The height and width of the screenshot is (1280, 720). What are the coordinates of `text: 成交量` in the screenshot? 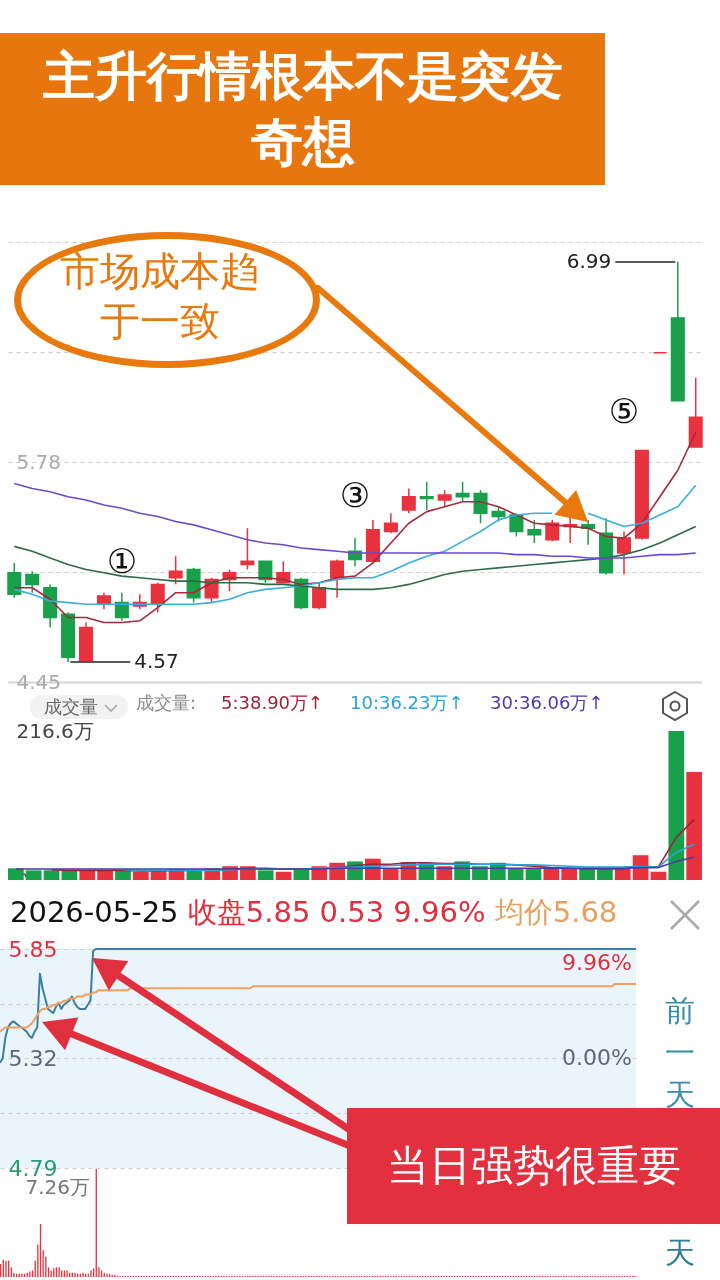 It's located at (71, 706).